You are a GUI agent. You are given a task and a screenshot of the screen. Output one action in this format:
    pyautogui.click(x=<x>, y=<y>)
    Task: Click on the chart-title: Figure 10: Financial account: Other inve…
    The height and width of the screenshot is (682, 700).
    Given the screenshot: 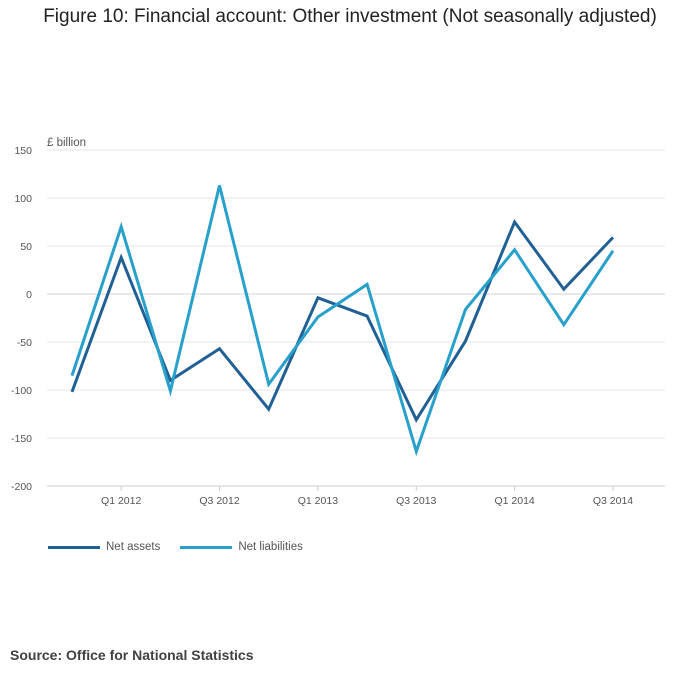 What is the action you would take?
    pyautogui.click(x=350, y=16)
    